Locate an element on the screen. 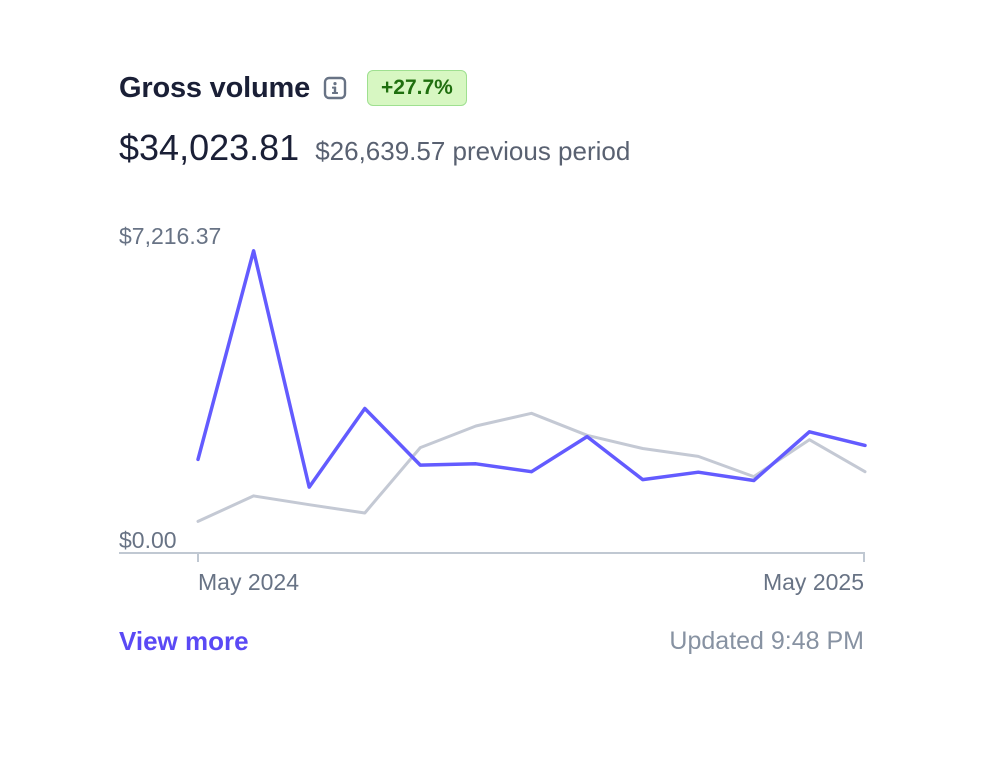  view-more-link: View more is located at coordinates (184, 641).